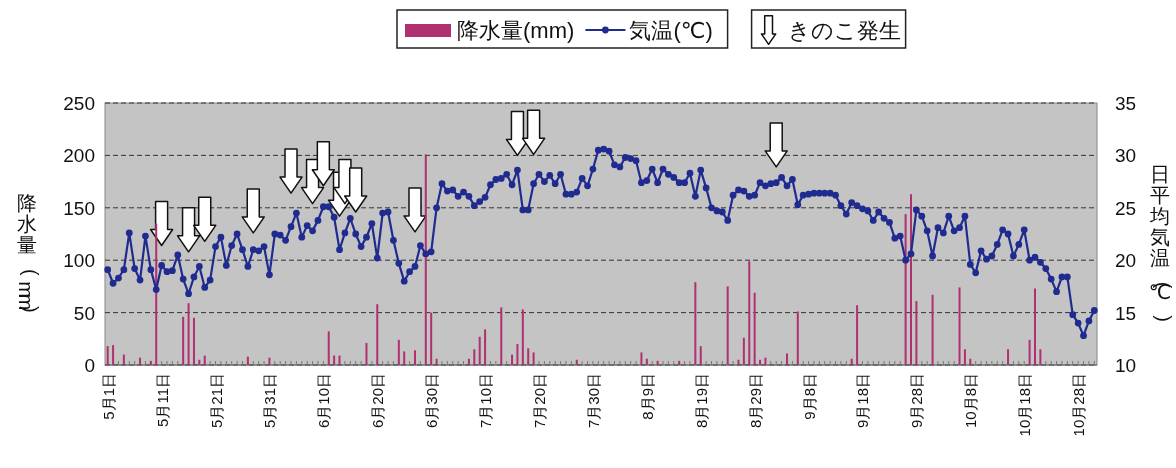 This screenshot has width=1176, height=468. What do you see at coordinates (79, 261) in the screenshot?
I see `y-tick-label: 100` at bounding box center [79, 261].